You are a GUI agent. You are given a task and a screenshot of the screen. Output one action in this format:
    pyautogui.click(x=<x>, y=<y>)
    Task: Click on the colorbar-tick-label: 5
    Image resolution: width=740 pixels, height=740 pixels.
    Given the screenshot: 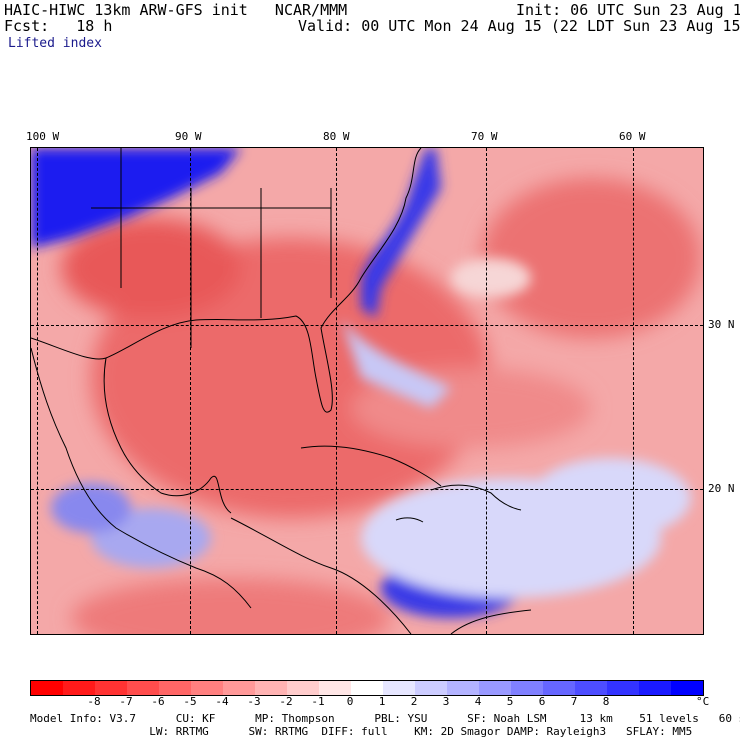 What is the action you would take?
    pyautogui.click(x=510, y=701)
    